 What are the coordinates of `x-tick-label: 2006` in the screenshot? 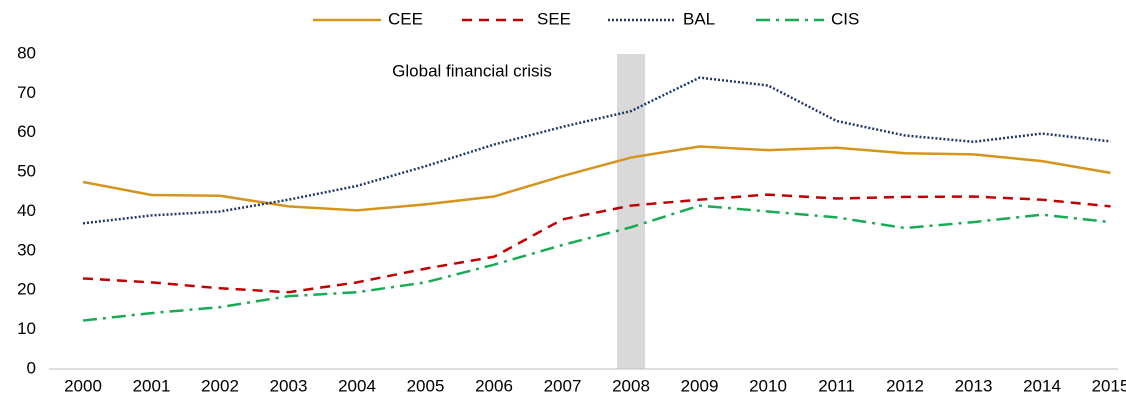 It's located at (494, 385).